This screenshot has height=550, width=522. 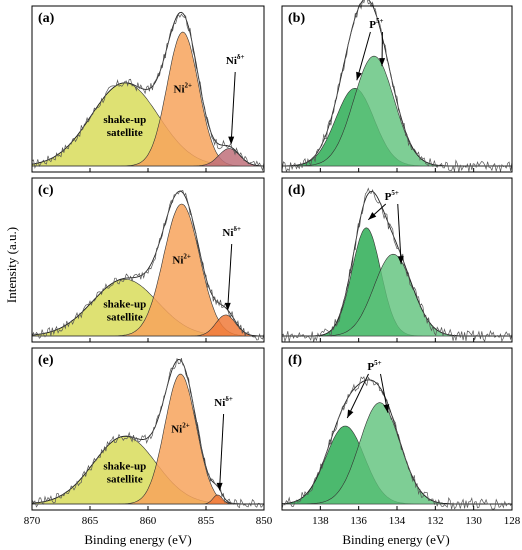 What do you see at coordinates (512, 521) in the screenshot?
I see `x-tick-label: 128` at bounding box center [512, 521].